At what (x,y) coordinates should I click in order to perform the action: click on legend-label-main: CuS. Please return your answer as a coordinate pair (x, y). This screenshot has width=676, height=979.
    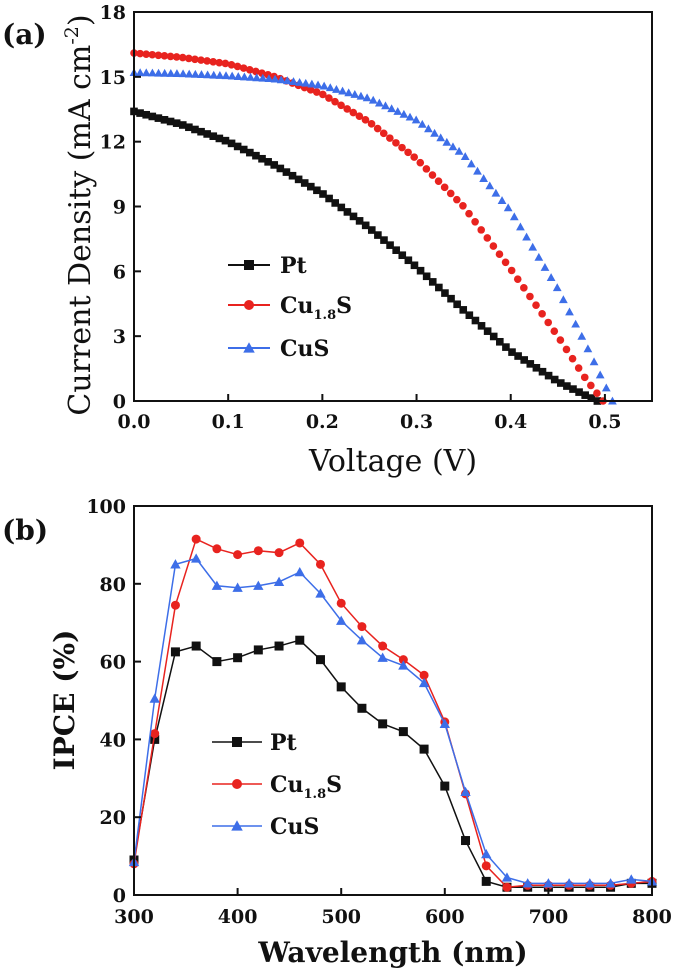
    Looking at the image, I should click on (294, 827).